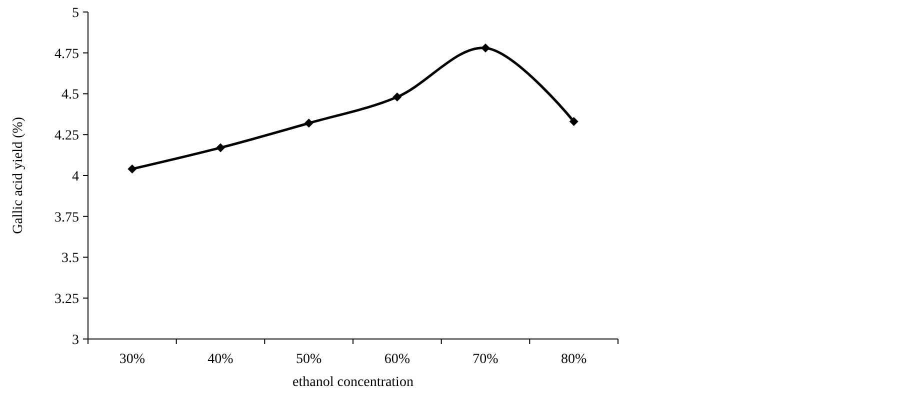 The height and width of the screenshot is (393, 902). What do you see at coordinates (75, 13) in the screenshot?
I see `y-tick-label: 5` at bounding box center [75, 13].